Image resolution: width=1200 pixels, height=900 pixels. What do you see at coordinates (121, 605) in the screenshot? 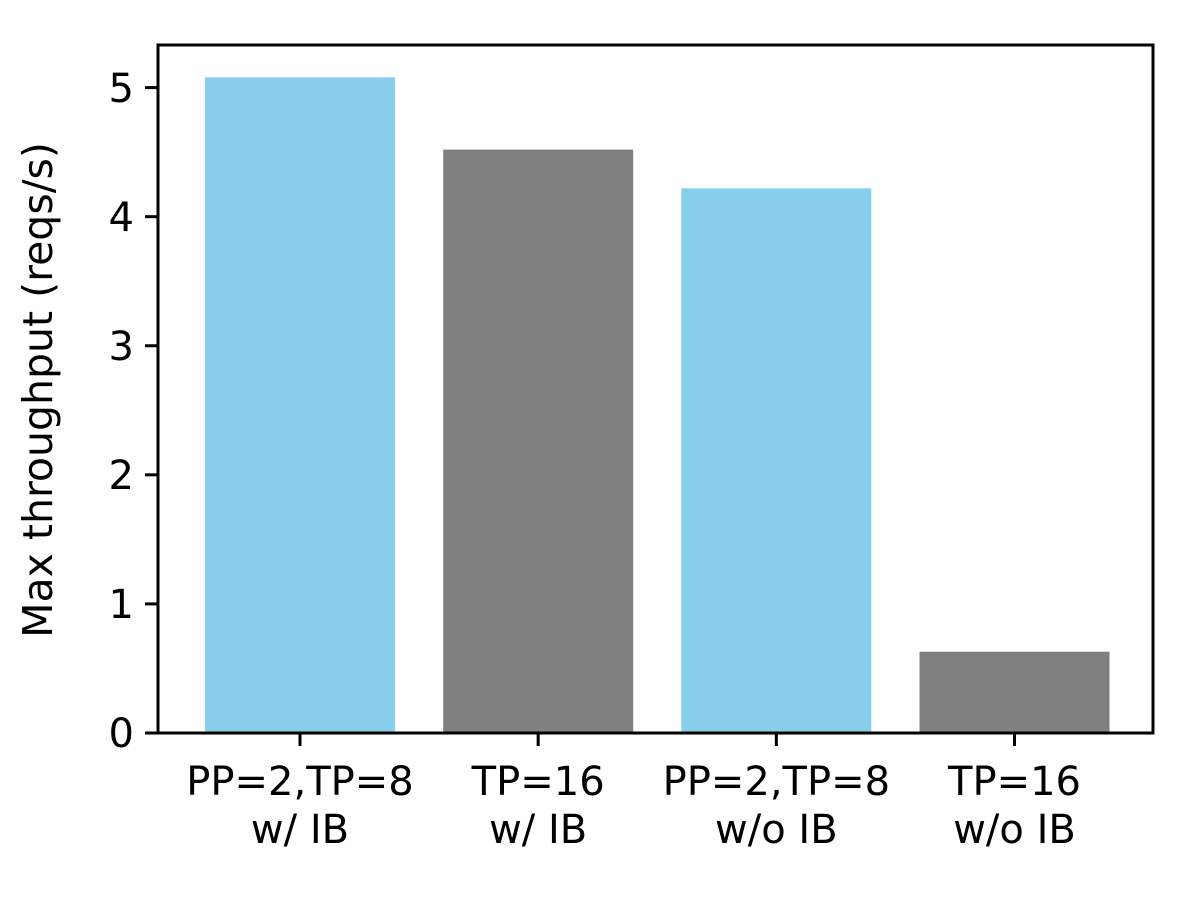
I see `y-tick-label: 1` at bounding box center [121, 605].